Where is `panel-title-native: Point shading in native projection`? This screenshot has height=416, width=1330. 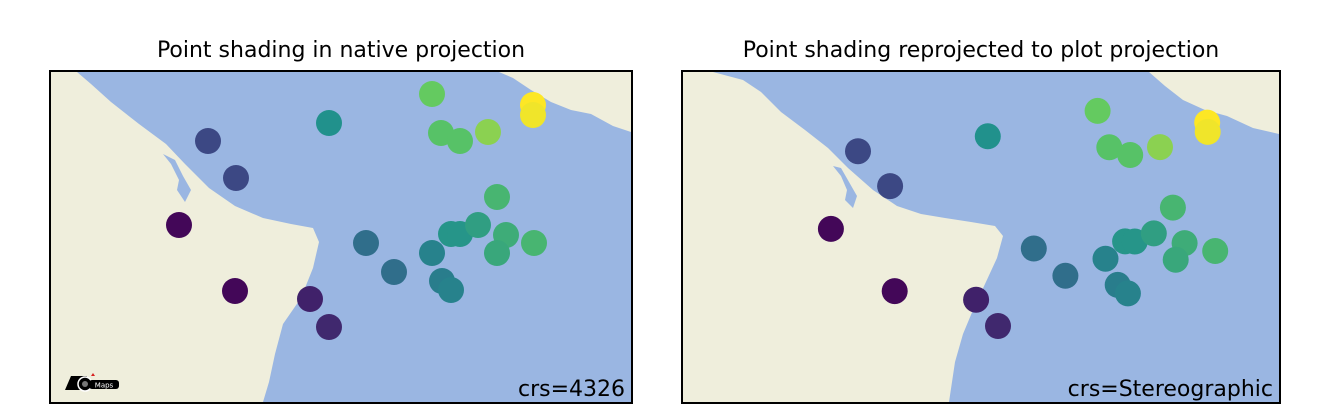
panel-title-native: Point shading in native projection is located at coordinates (341, 50).